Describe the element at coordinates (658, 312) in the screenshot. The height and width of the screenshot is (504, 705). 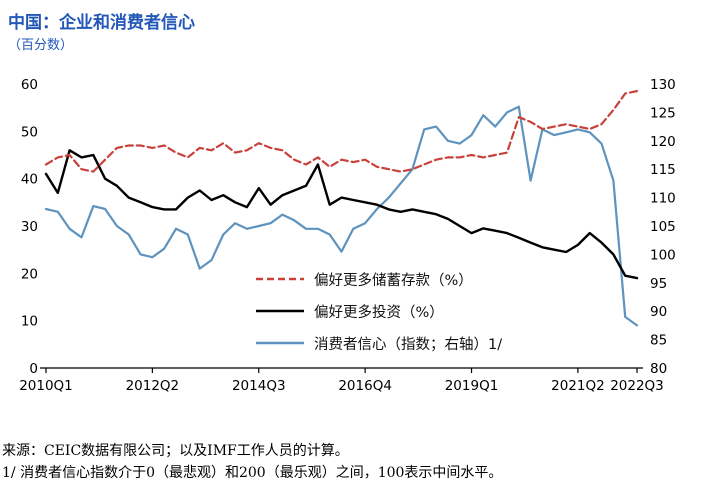
I see `right-axis-tick-label: 90` at that location.